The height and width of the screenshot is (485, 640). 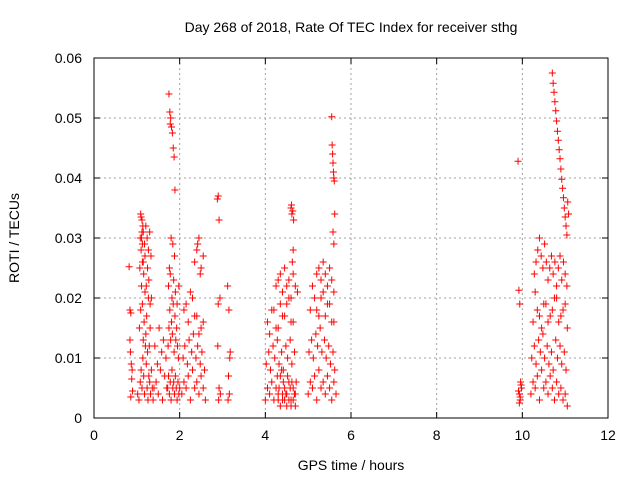 What do you see at coordinates (94, 435) in the screenshot?
I see `x-tick-label: 0` at bounding box center [94, 435].